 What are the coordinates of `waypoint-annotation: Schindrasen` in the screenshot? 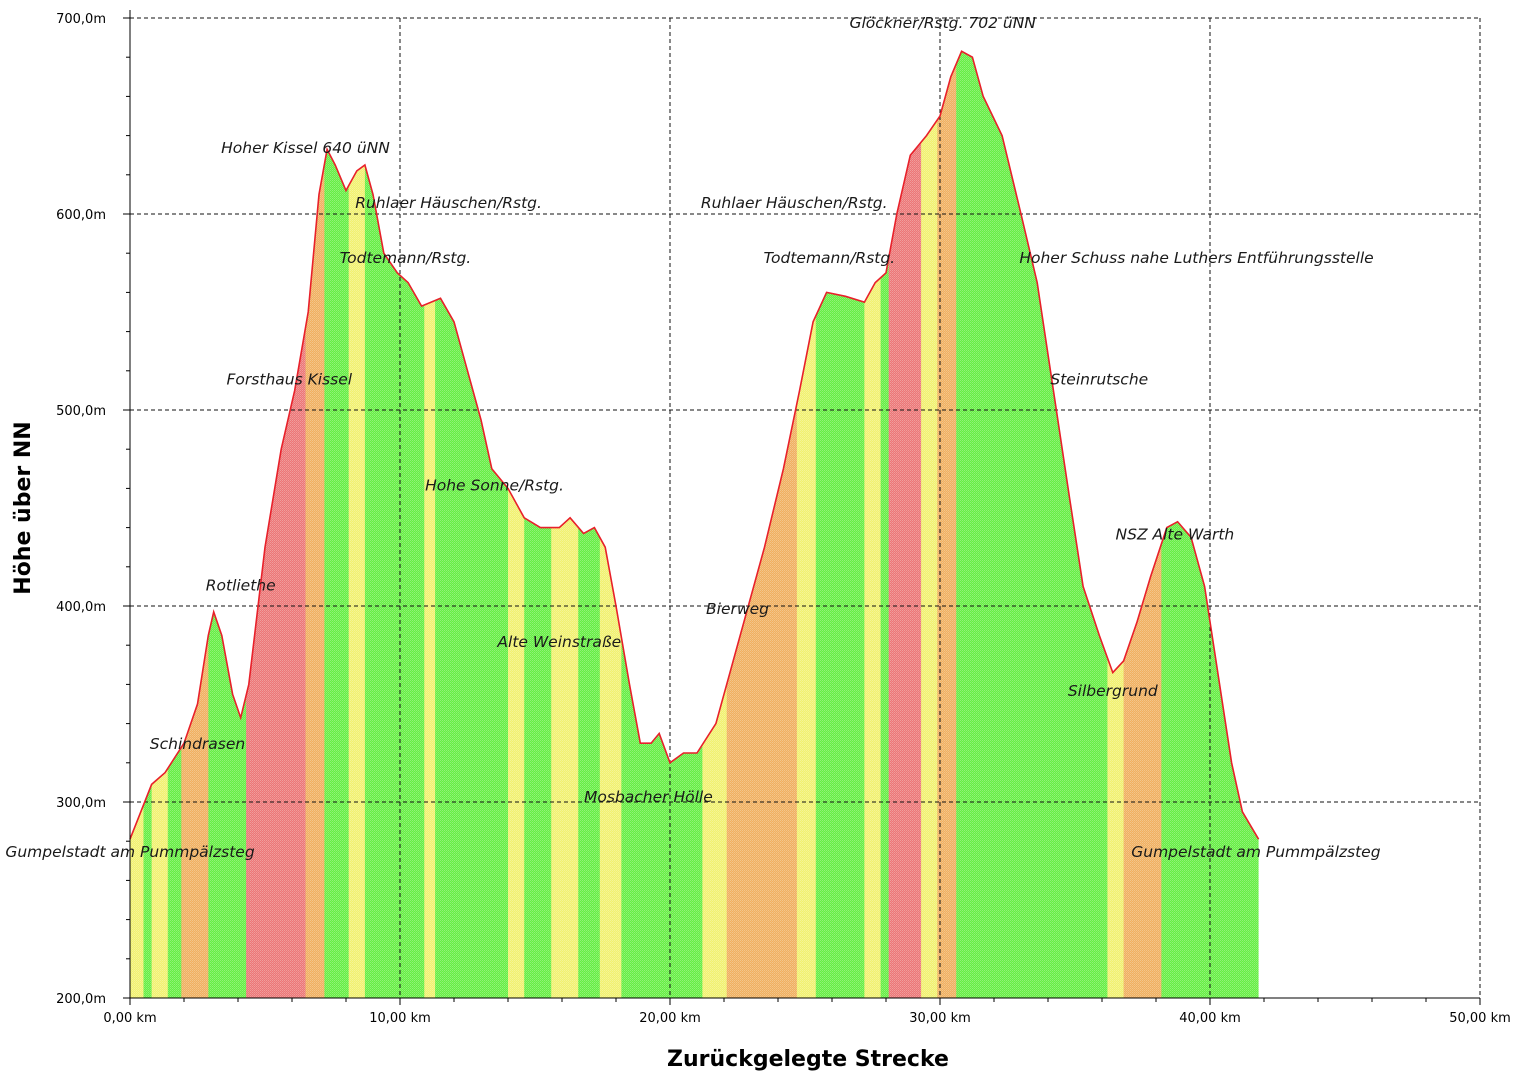 It's located at (197, 744).